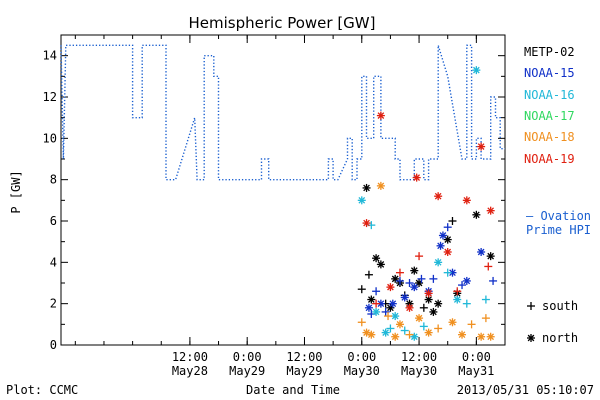 The width and height of the screenshot is (600, 400). What do you see at coordinates (558, 230) in the screenshot?
I see `ovation-legend-line2: Prime HPI` at bounding box center [558, 230].